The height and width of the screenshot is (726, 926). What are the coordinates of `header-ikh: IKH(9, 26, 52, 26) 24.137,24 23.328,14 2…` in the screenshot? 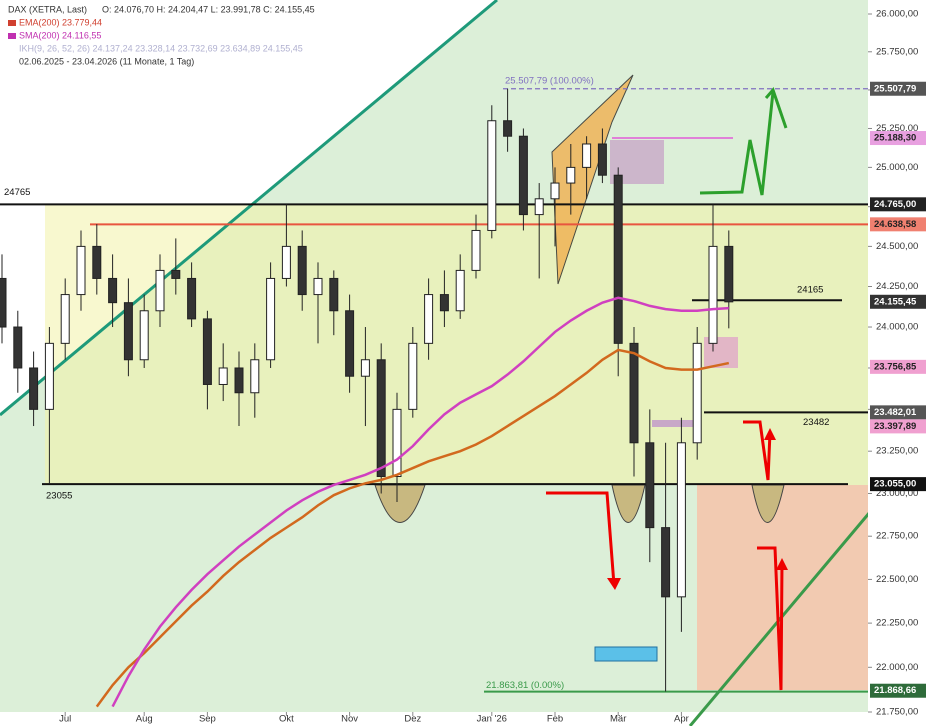 It's located at (161, 48).